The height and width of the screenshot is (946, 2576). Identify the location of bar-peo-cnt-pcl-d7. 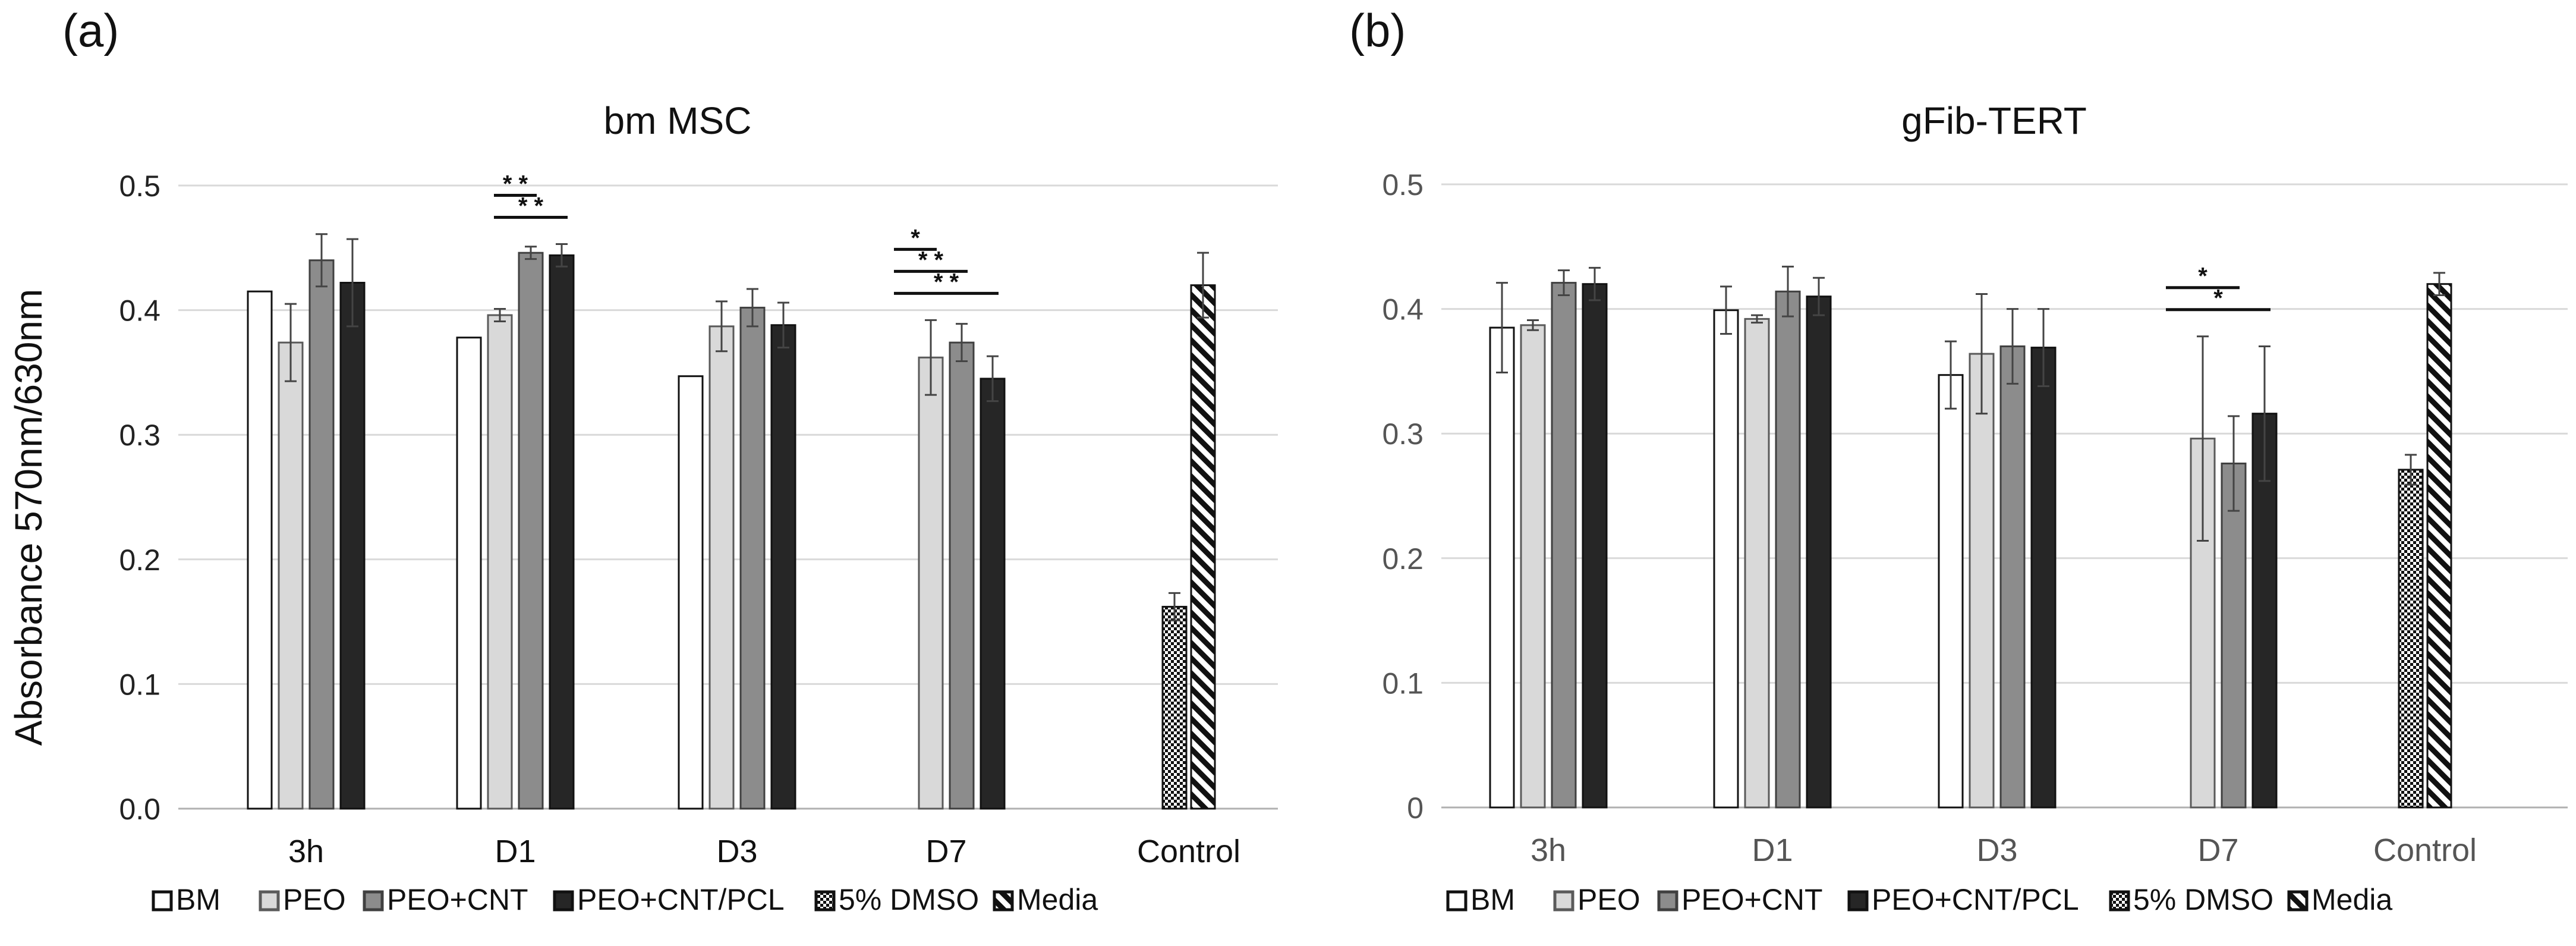
(993, 594).